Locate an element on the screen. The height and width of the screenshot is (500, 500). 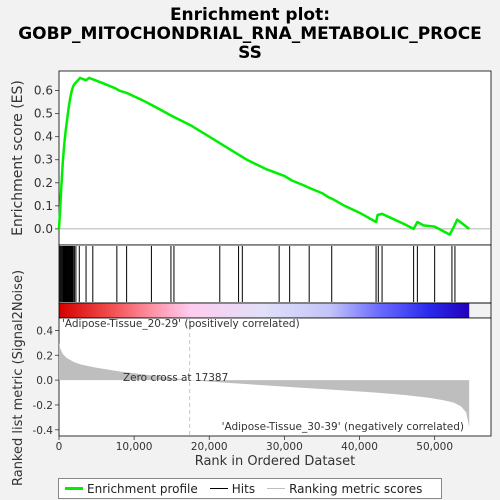
x-axis-ticks: 0 10,000 20,000 30,000 40,000 50,000 is located at coordinates (254, 444).